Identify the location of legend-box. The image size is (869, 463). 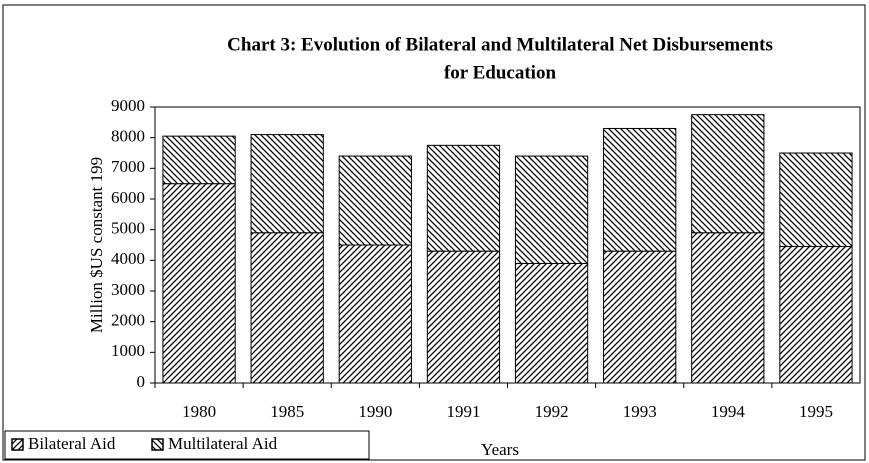
(187, 445).